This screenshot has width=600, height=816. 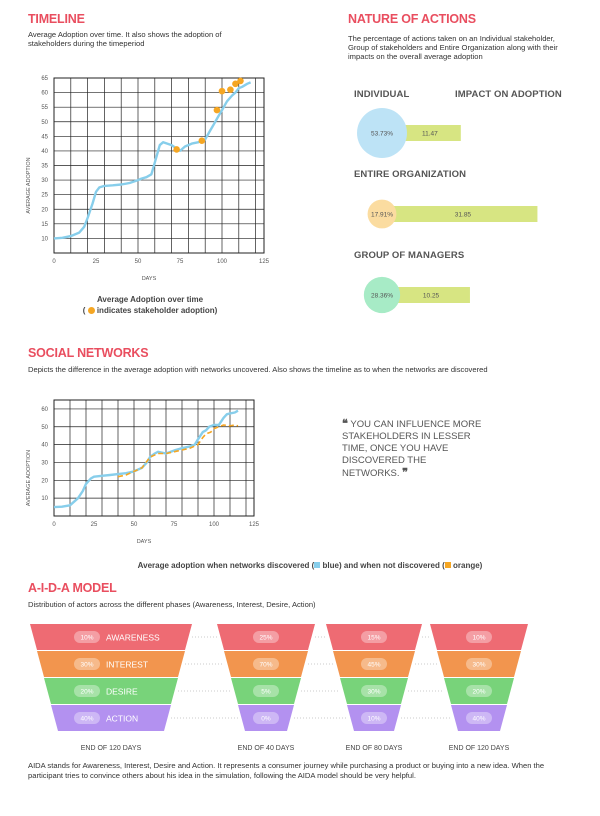 I want to click on impact-value: 10.25, so click(x=431, y=296).